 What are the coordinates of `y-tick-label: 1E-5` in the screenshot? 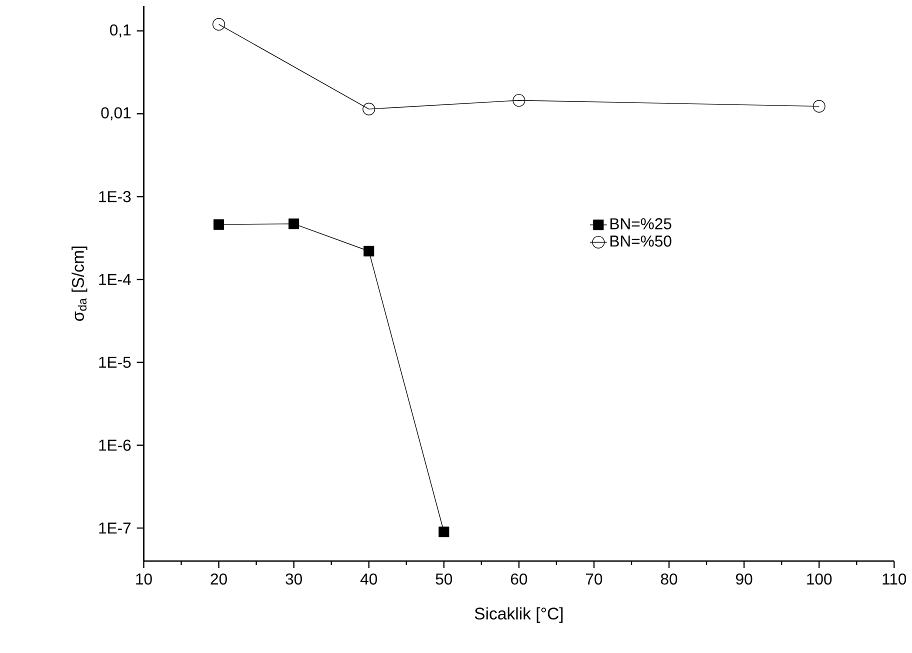 It's located at (115, 362).